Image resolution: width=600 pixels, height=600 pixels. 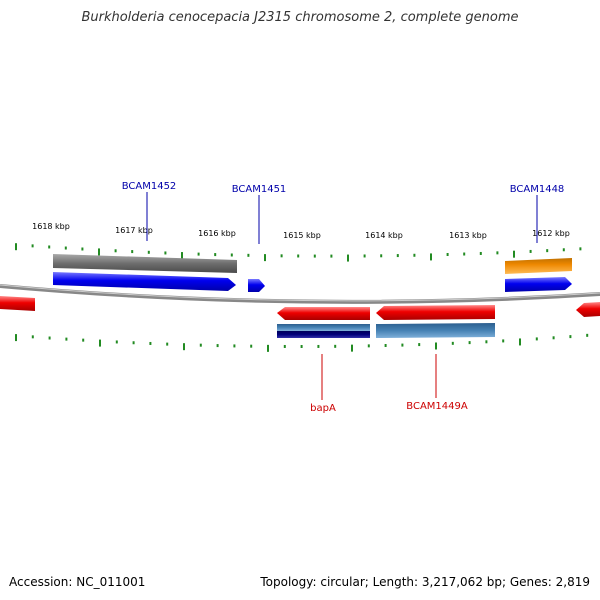 What do you see at coordinates (134, 230) in the screenshot?
I see `ruler-label: 1617 kbp` at bounding box center [134, 230].